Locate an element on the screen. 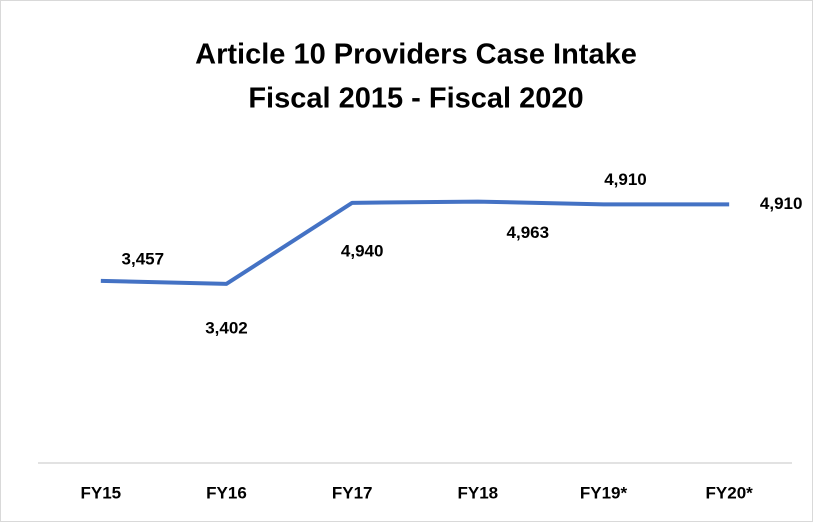  x-tick-label: FY18 is located at coordinates (478, 492).